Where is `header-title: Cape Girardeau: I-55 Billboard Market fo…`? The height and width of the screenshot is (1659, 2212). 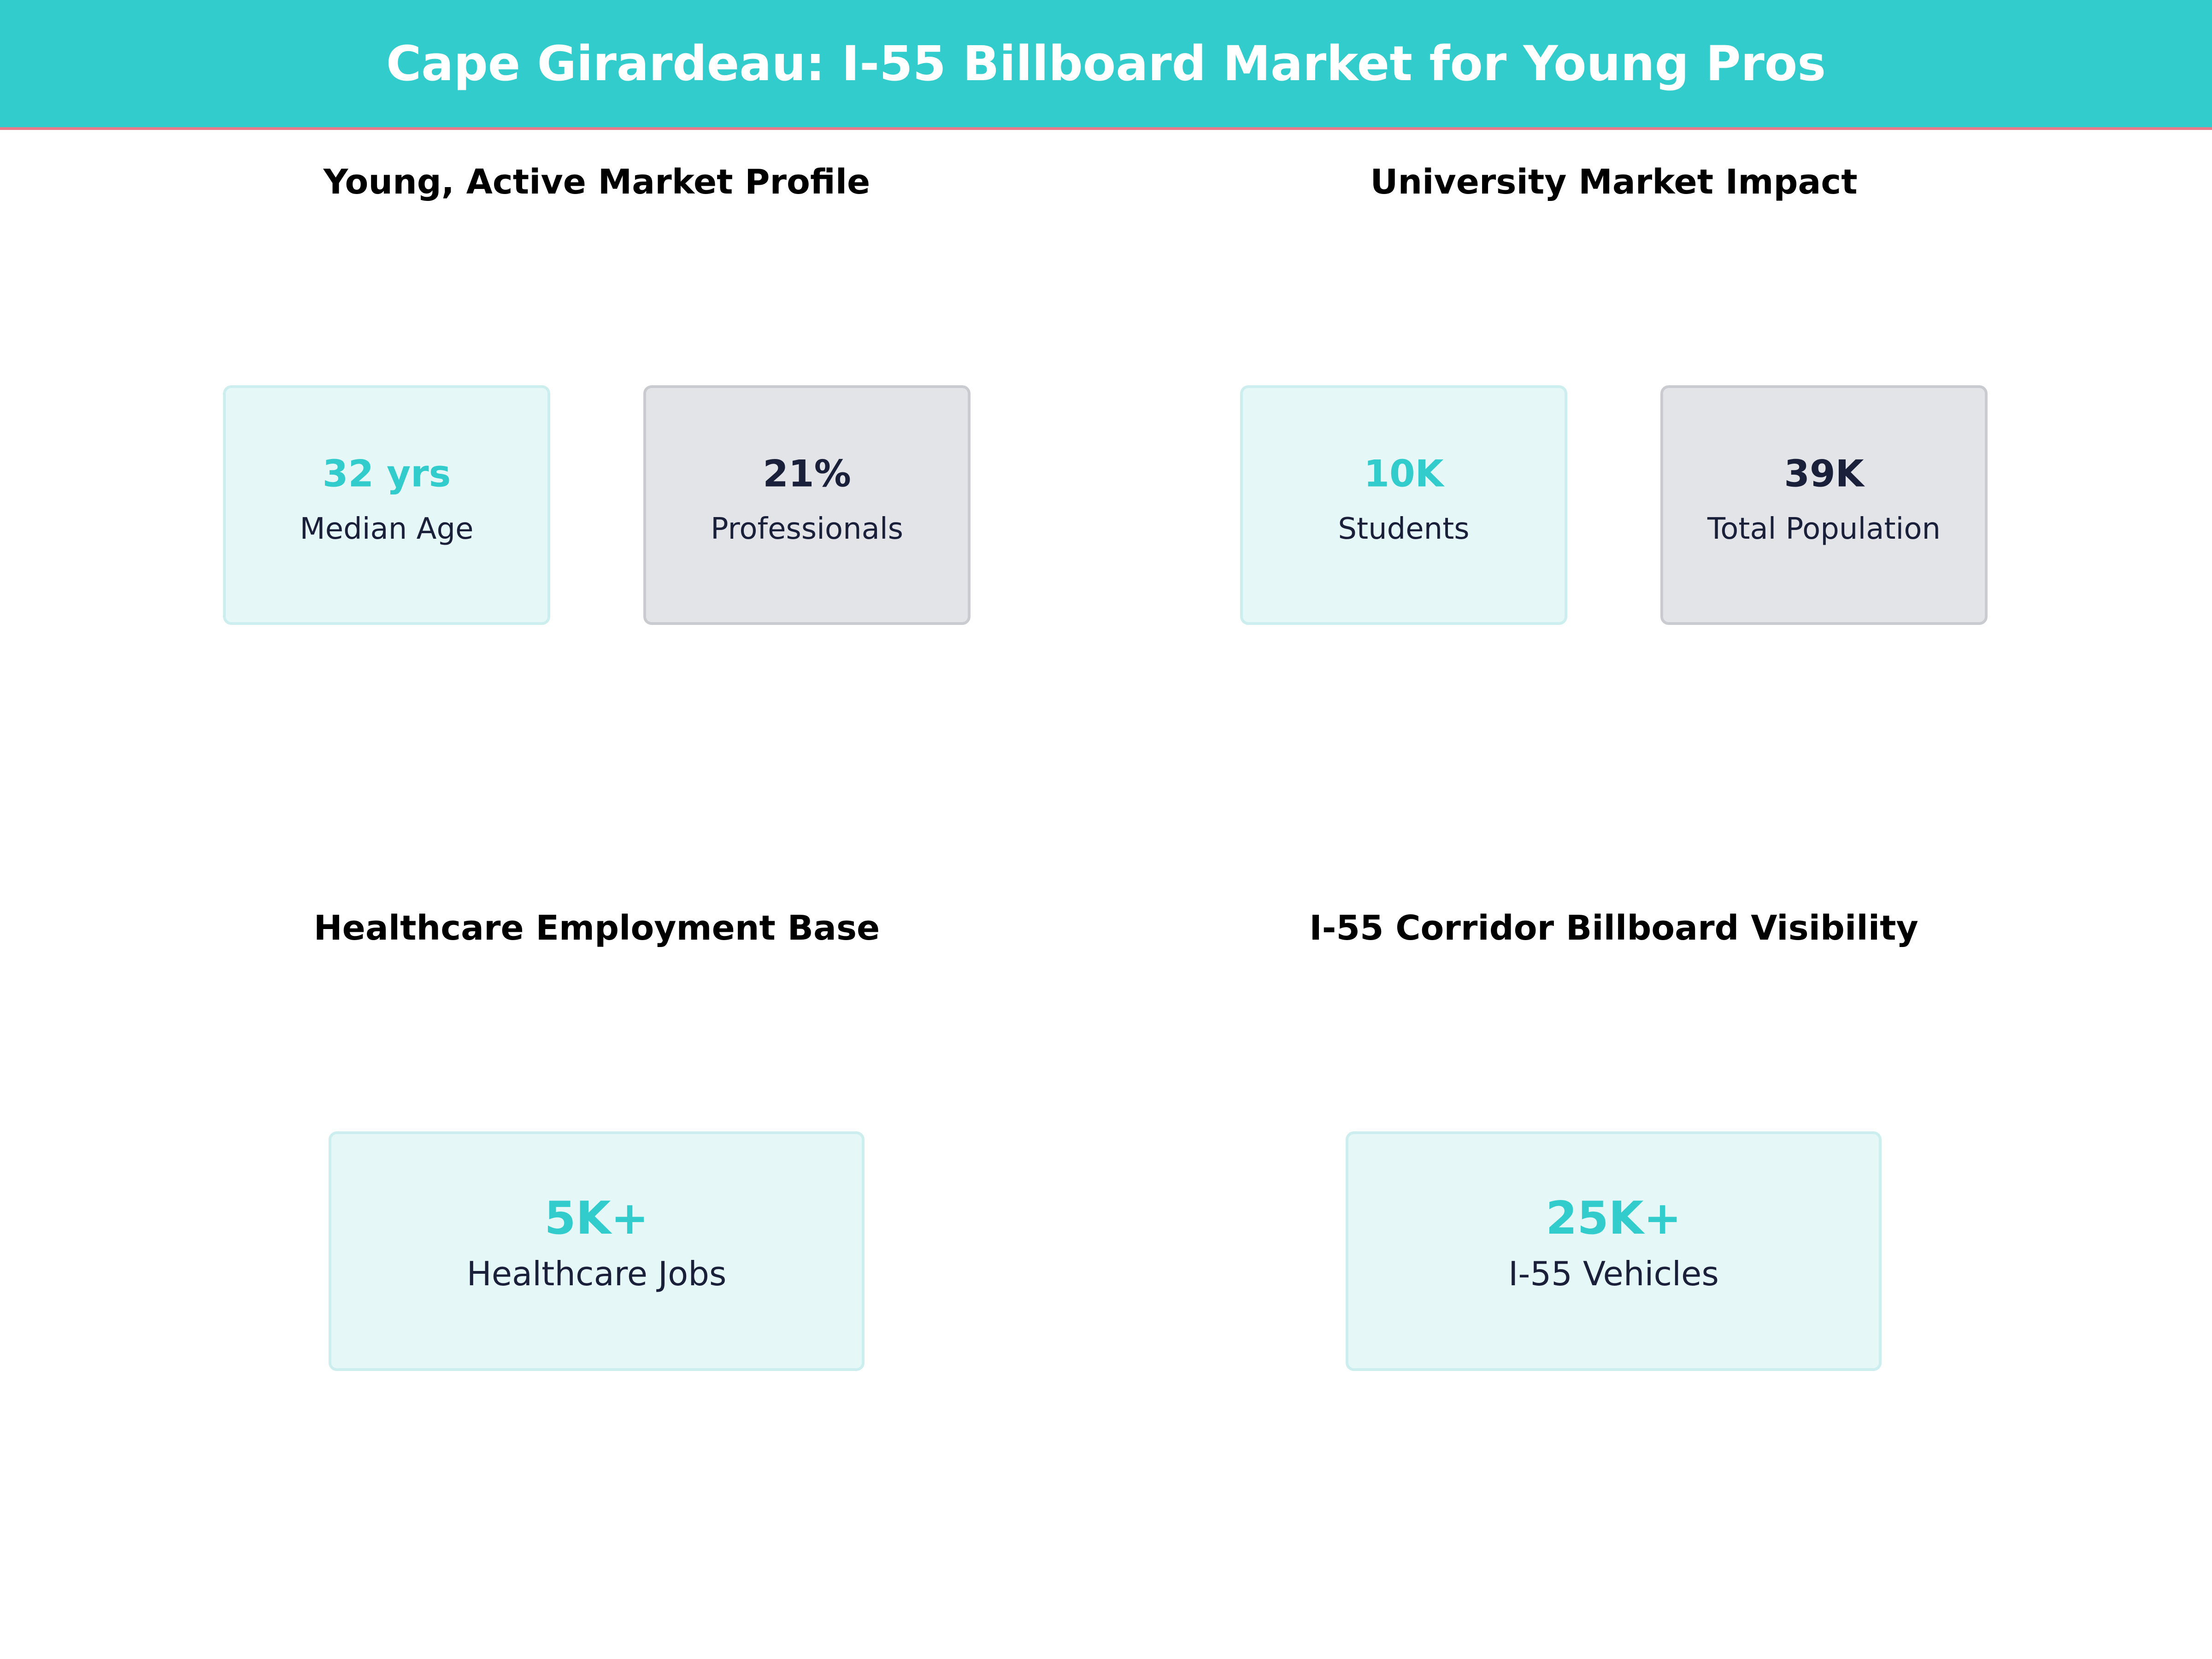 header-title: Cape Girardeau: I-55 Billboard Market fo… is located at coordinates (1106, 63).